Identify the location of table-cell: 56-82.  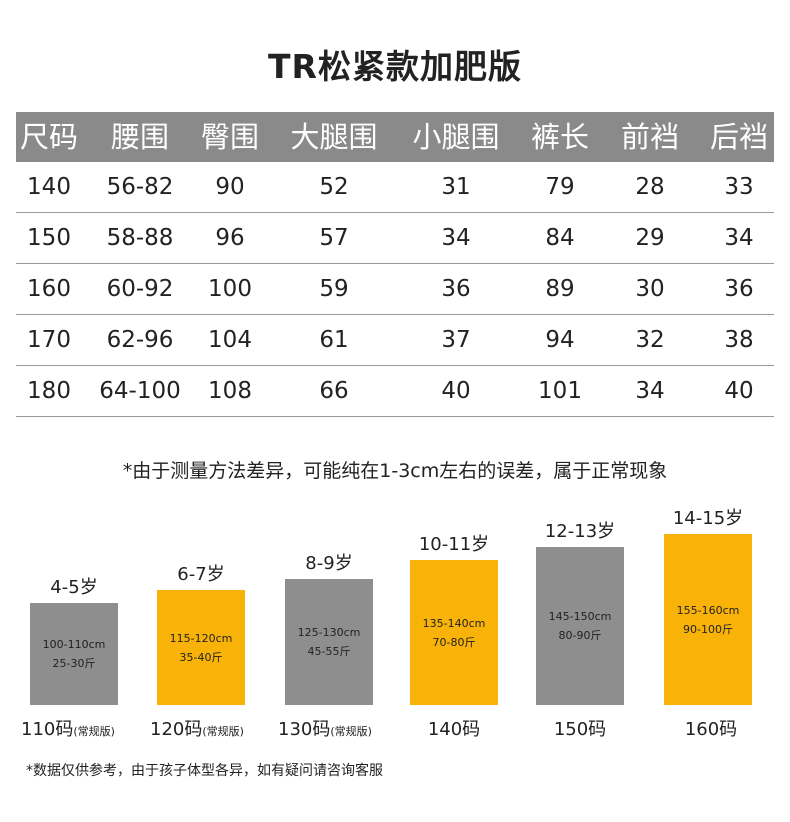
(140, 187).